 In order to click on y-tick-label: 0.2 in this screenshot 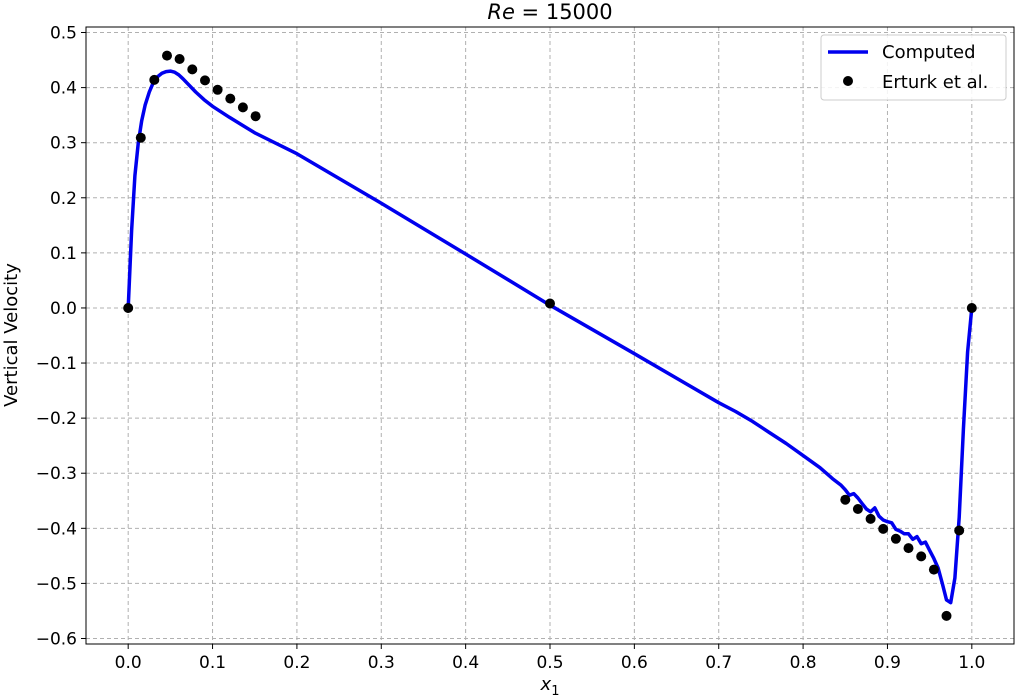, I will do `click(63, 199)`.